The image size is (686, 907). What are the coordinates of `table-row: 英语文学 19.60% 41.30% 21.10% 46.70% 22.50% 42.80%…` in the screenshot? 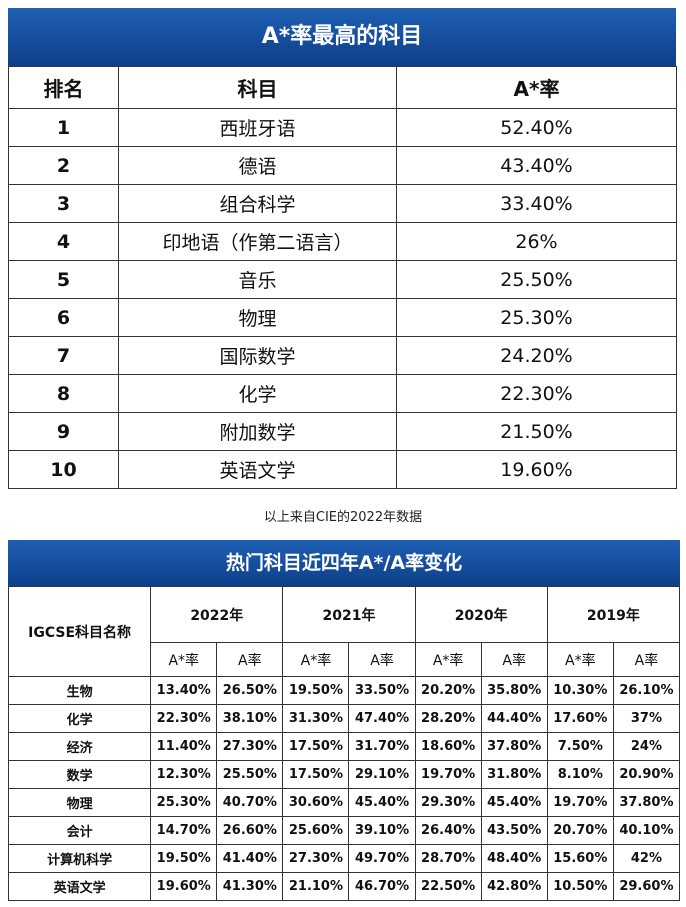 It's located at (344, 886).